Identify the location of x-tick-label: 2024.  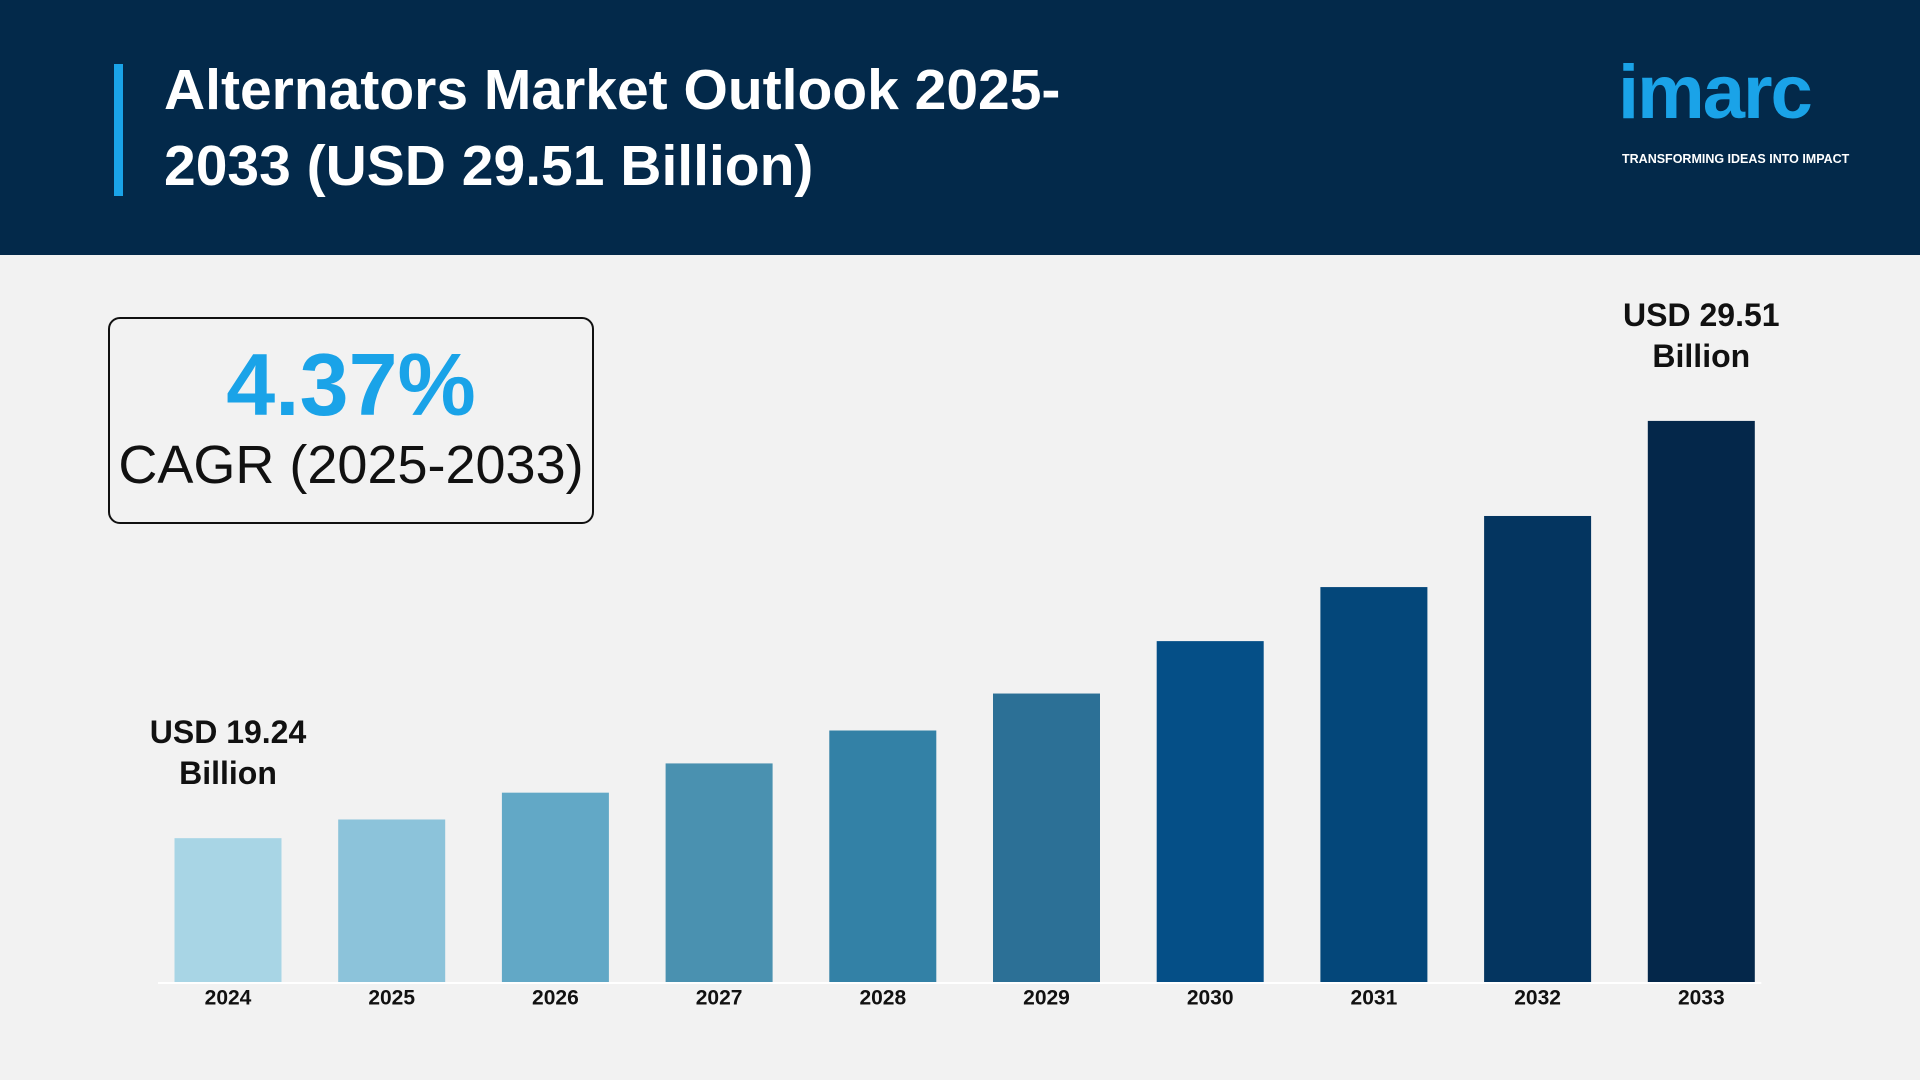
(228, 998).